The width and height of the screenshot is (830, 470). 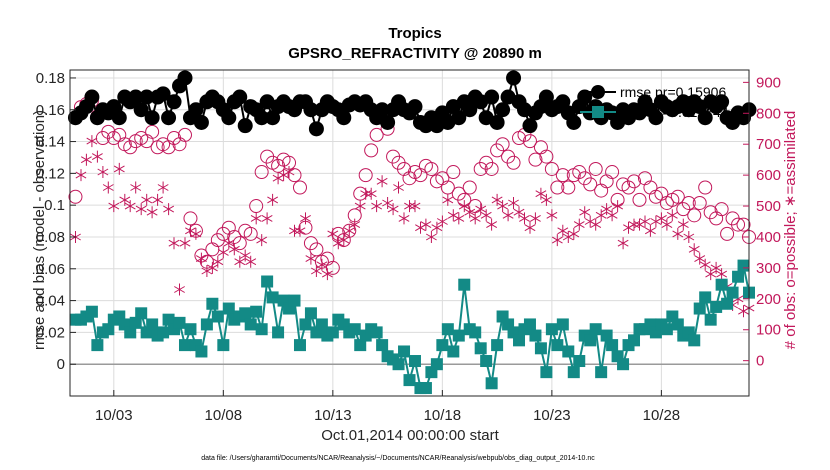 I want to click on y-tick-label: 0.12, so click(x=50, y=173).